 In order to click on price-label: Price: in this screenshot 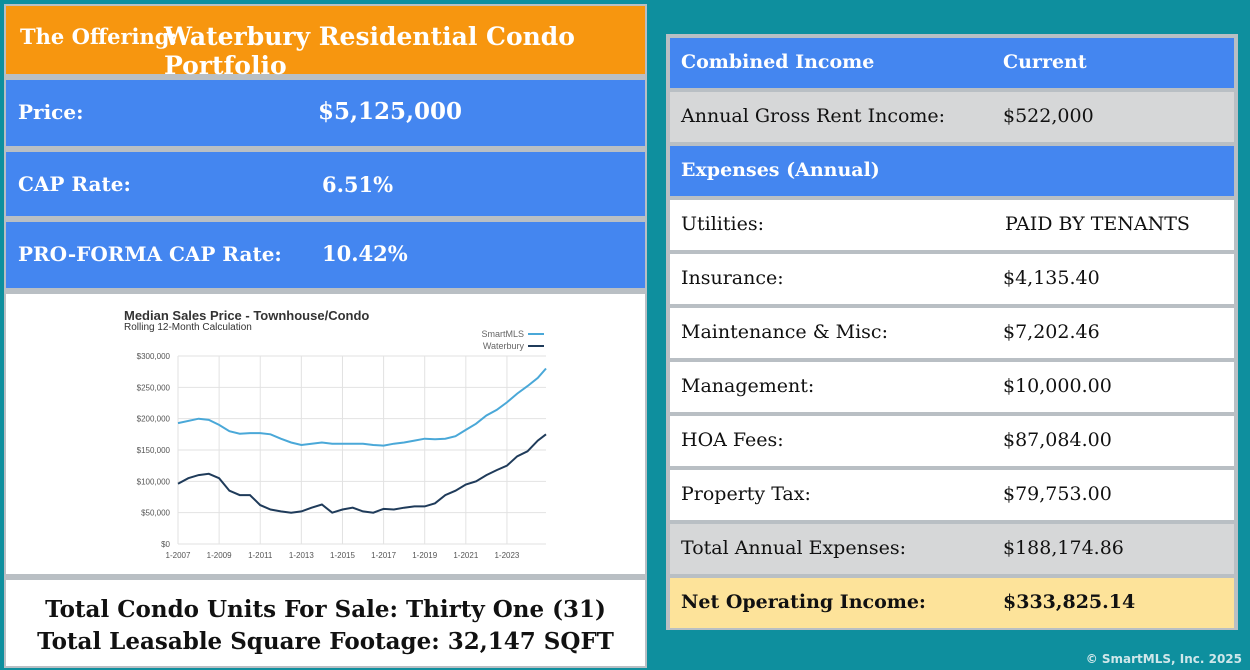, I will do `click(51, 112)`.